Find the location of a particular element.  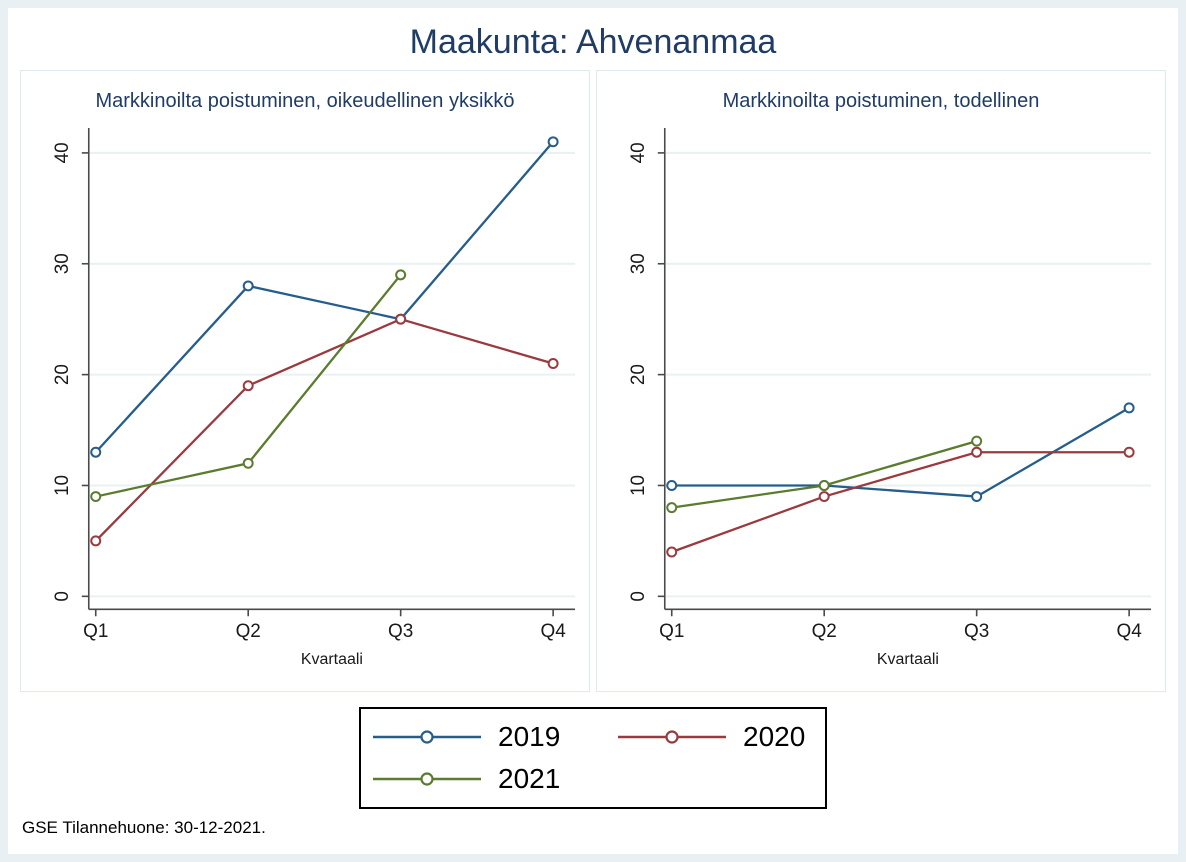

legend-label-2021: 2021 is located at coordinates (529, 778).